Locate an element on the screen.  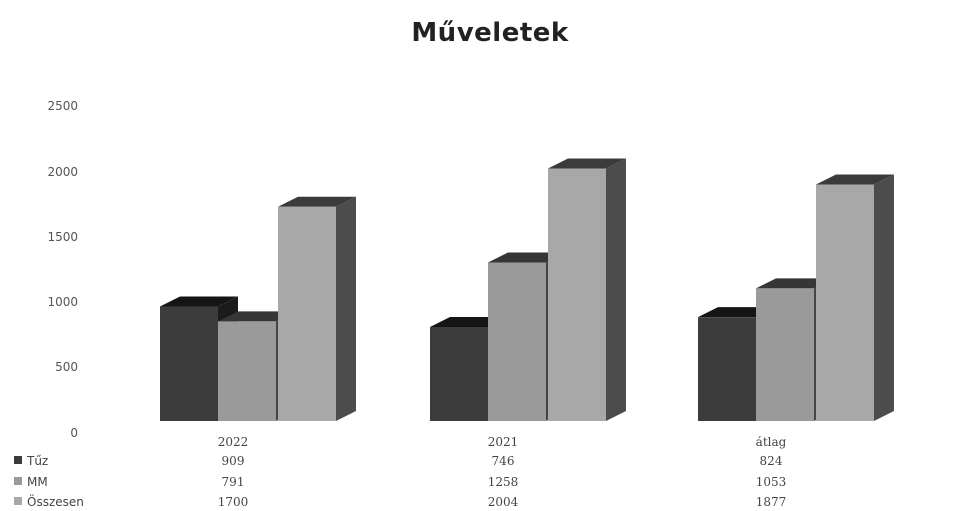
category-label: 2021 is located at coordinates (503, 442).